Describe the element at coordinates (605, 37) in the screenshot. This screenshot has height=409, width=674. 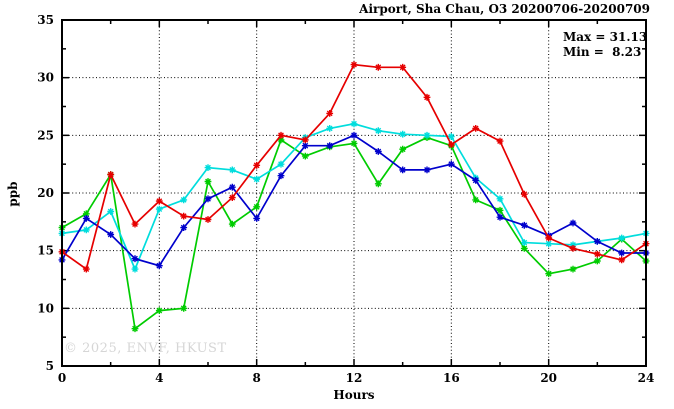
I see `max-value-label: Max = 31.13` at that location.